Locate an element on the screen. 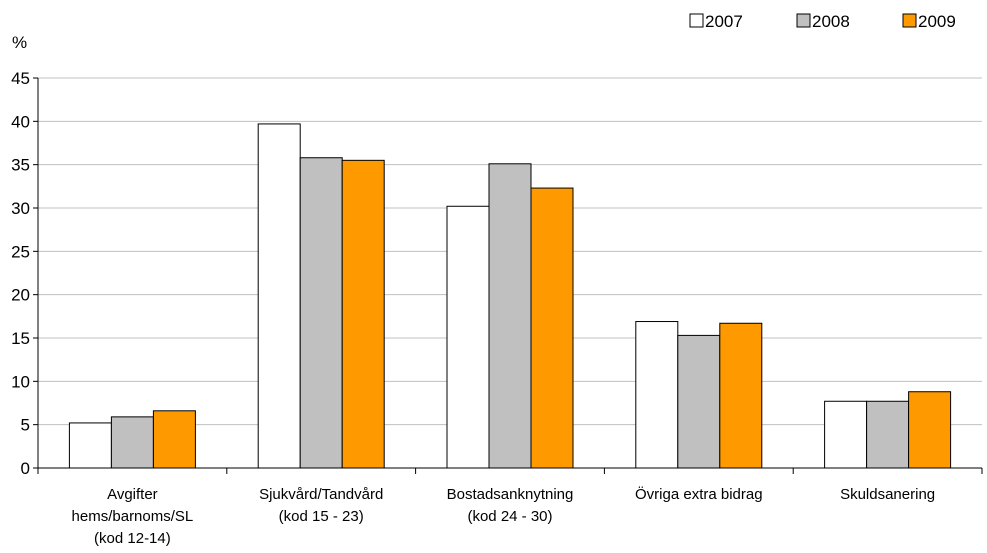 The image size is (987, 553). y-tick-label: 45 is located at coordinates (20, 78).